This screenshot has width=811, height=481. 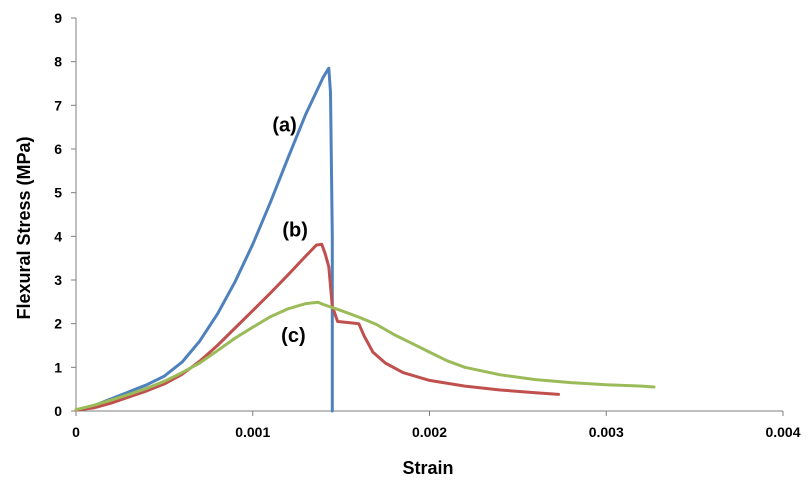 What do you see at coordinates (782, 432) in the screenshot?
I see `x-tick-label: 0.004` at bounding box center [782, 432].